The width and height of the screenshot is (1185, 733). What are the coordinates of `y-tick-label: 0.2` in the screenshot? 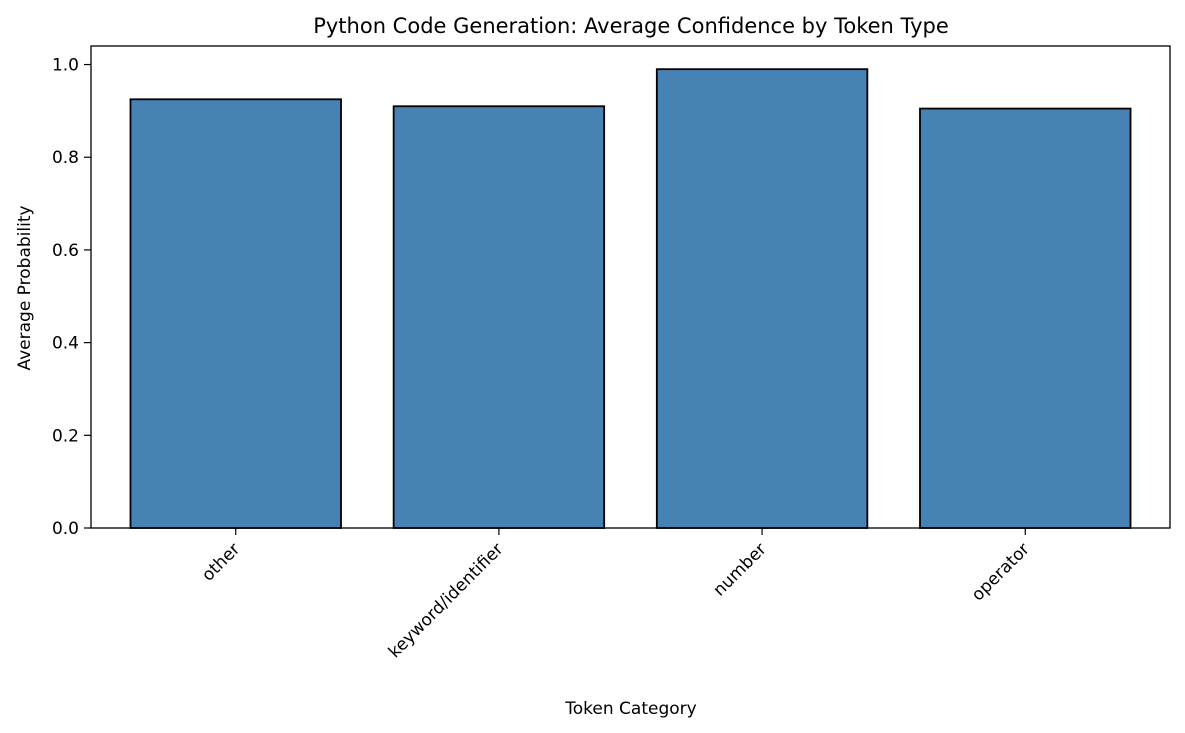 It's located at (65, 436).